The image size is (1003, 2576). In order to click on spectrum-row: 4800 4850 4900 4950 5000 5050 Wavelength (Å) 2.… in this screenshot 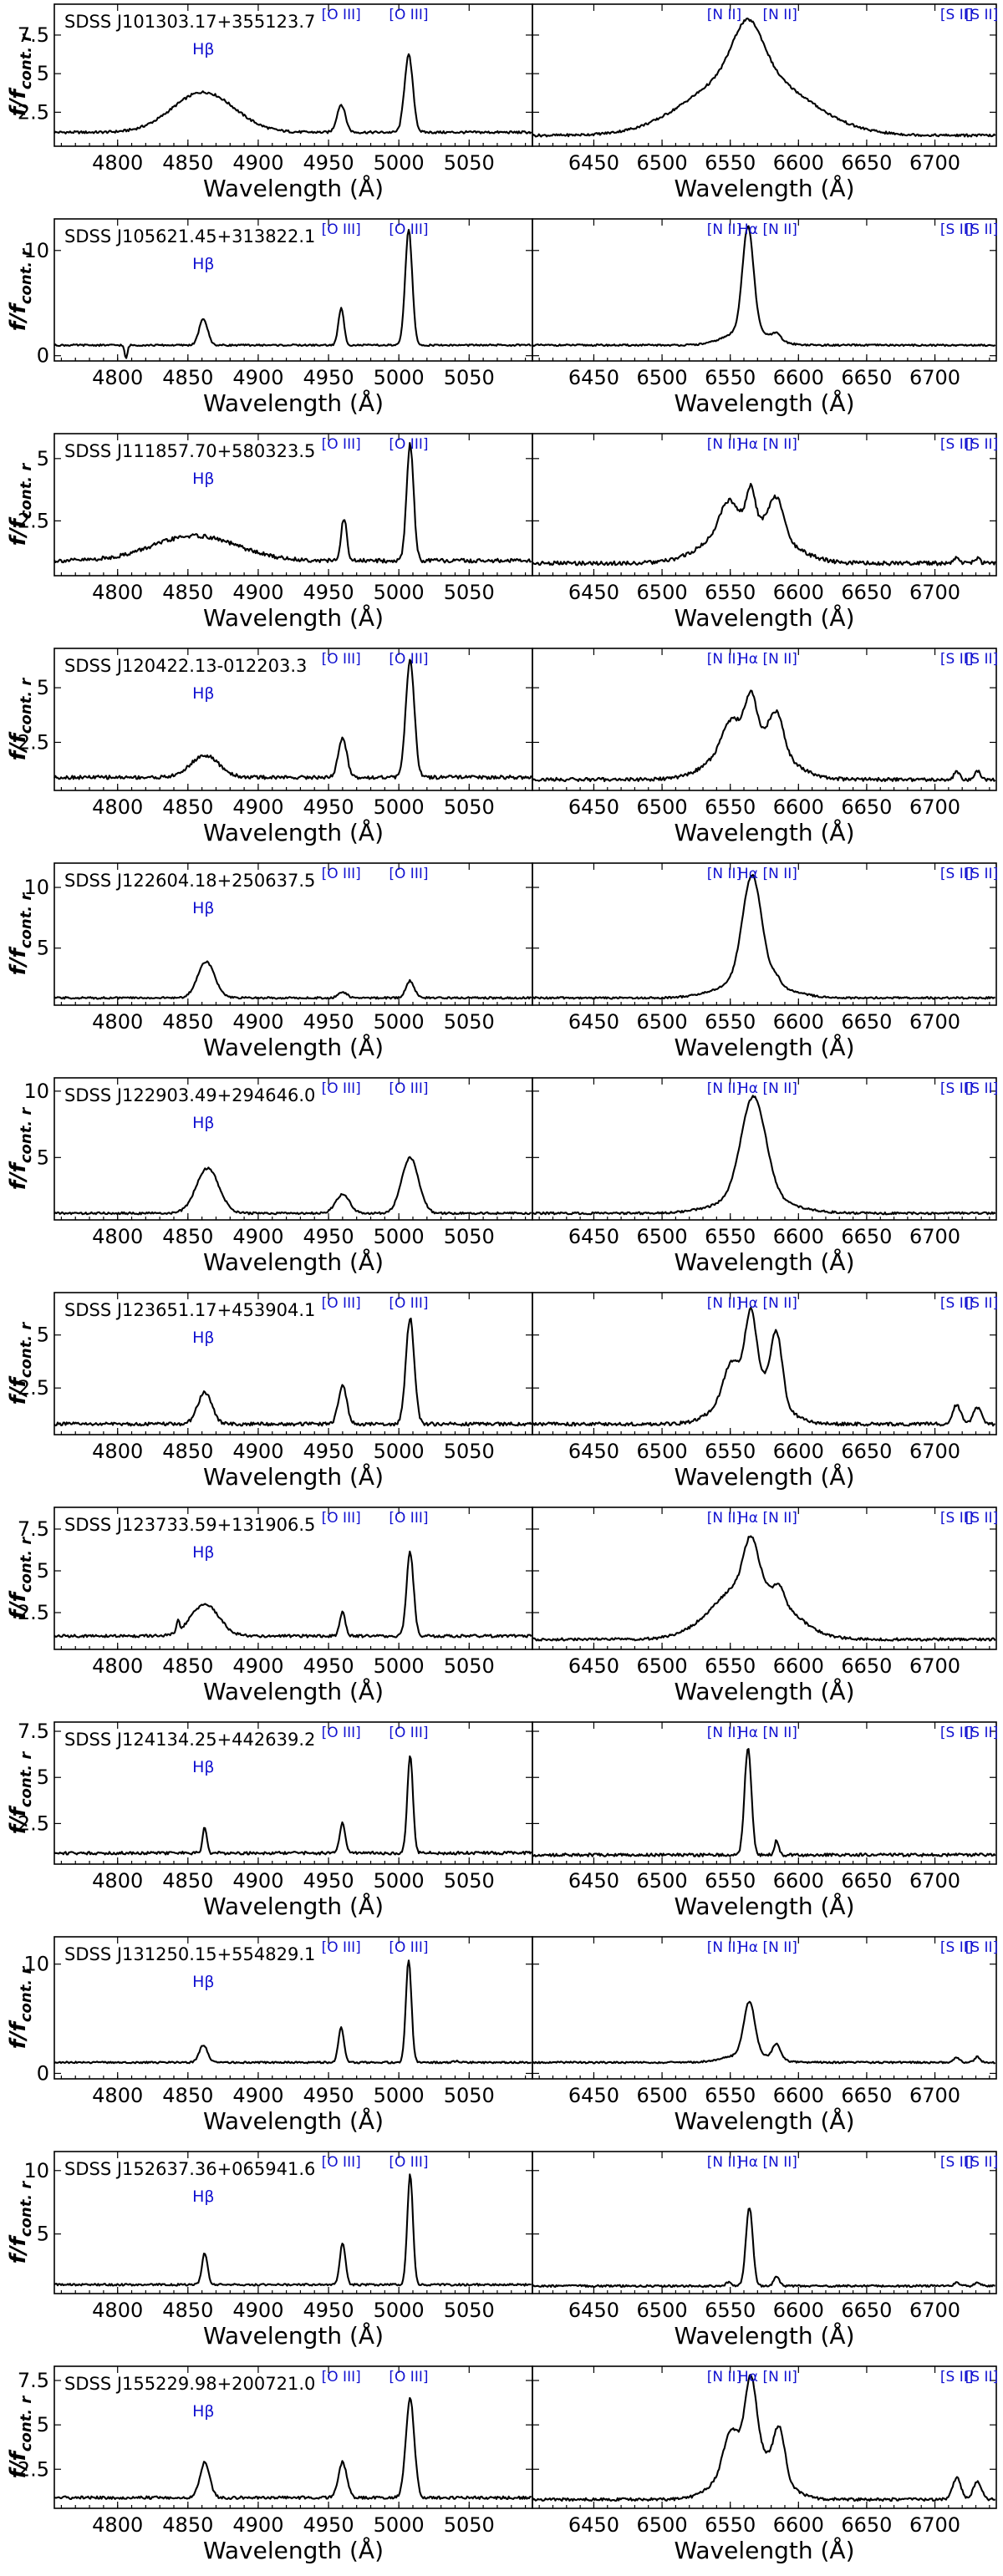, I will do `click(502, 1605)`.